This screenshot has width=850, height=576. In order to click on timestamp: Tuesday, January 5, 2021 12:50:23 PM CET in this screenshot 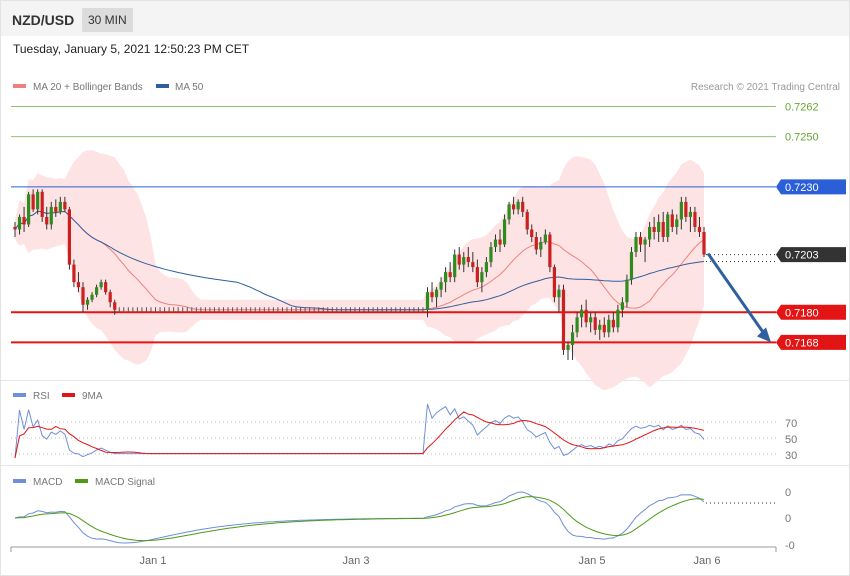, I will do `click(131, 49)`.